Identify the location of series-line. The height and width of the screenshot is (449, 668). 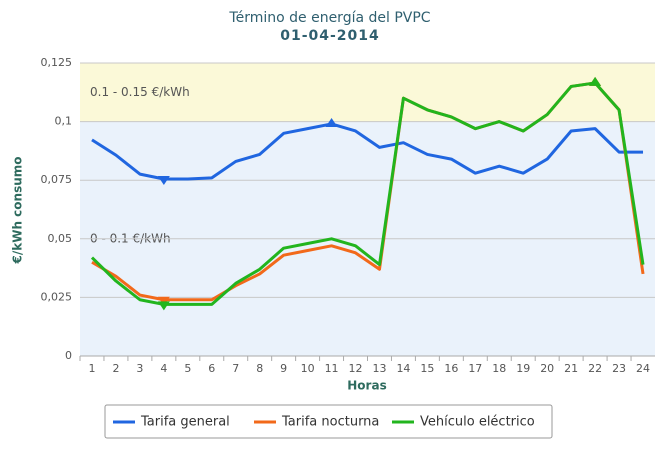
(367, 151).